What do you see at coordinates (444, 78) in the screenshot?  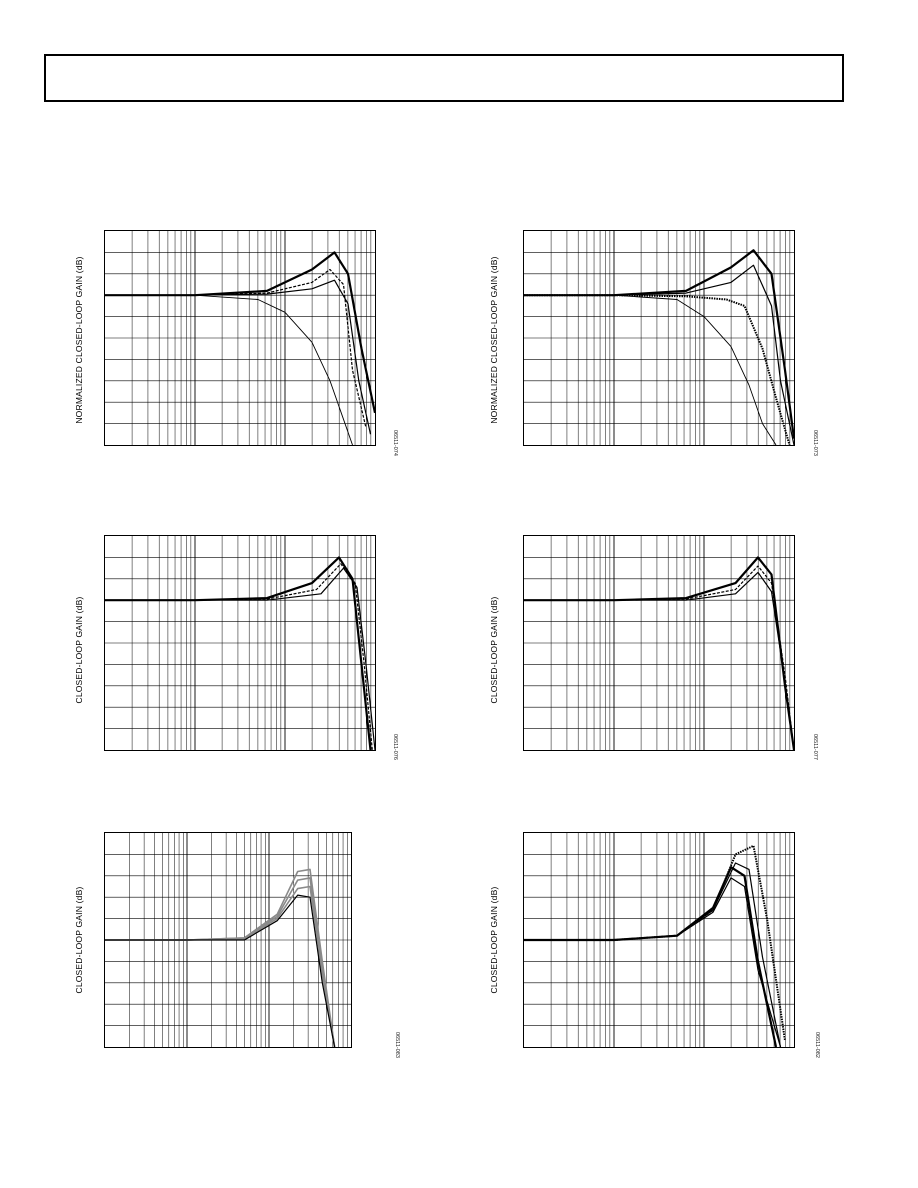 I see `page-header-box` at bounding box center [444, 78].